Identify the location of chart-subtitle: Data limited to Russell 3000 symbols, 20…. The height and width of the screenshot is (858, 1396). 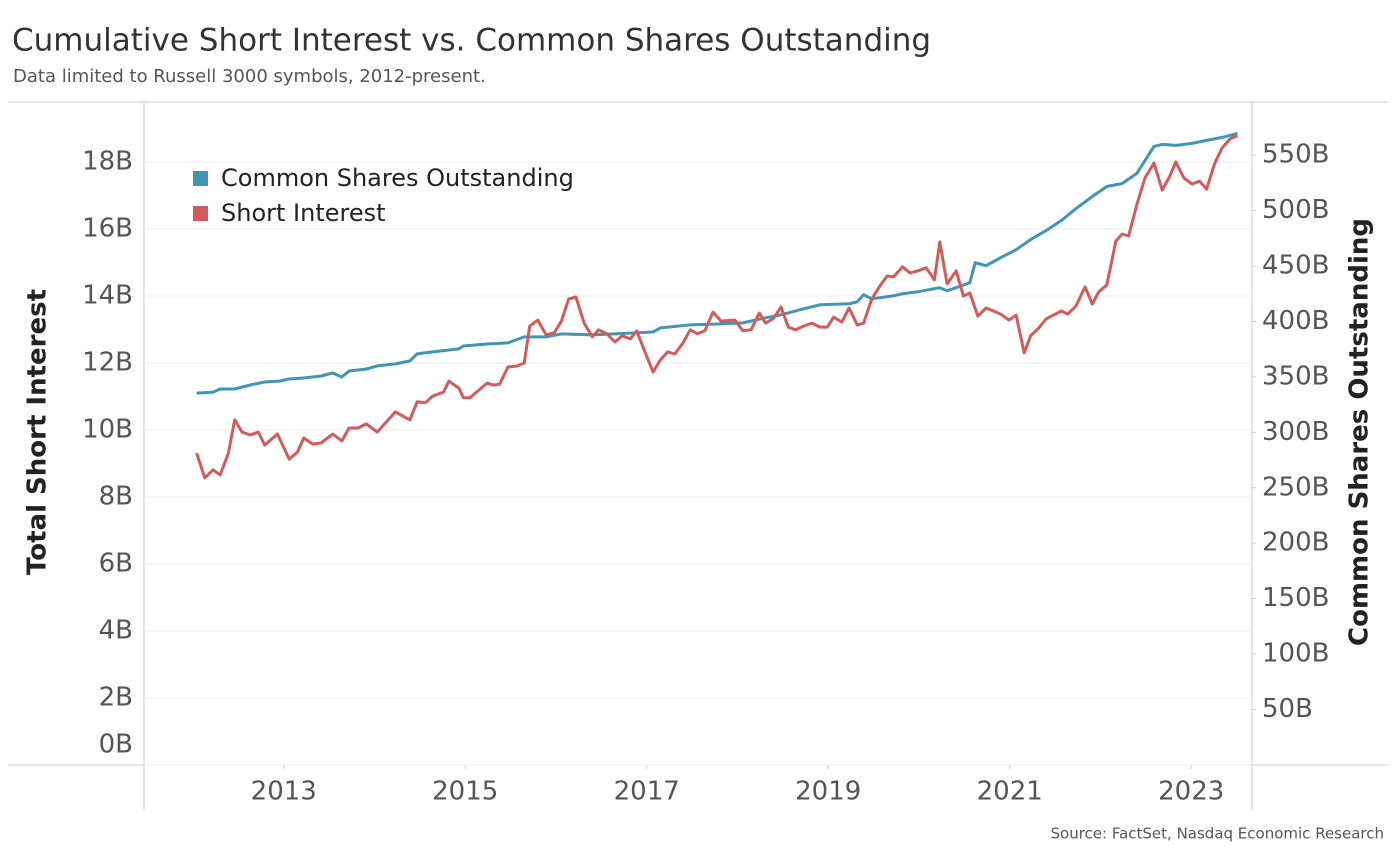
(249, 76).